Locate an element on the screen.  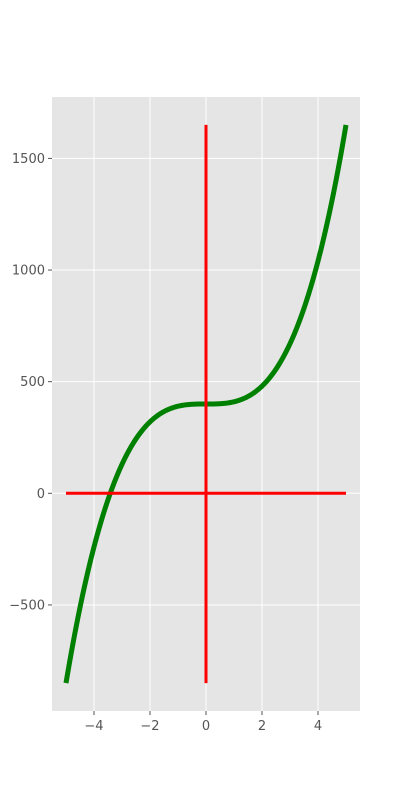
x-tick-label: 4 is located at coordinates (318, 726).